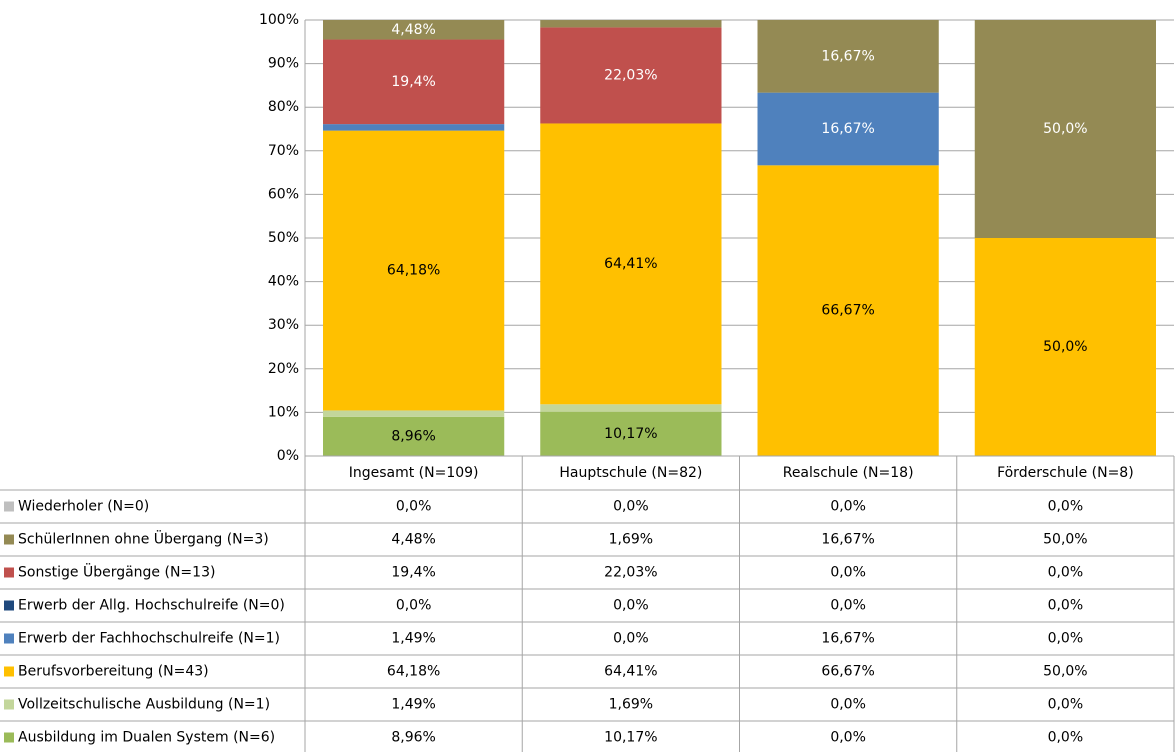 This screenshot has height=752, width=1175. I want to click on data-label: 22,03%, so click(630, 75).